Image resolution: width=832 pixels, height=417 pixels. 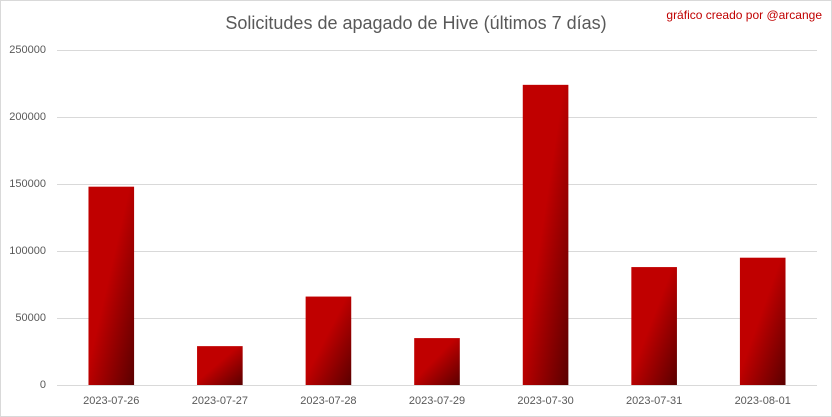 I want to click on y-tick-label: 250000, so click(x=27, y=50).